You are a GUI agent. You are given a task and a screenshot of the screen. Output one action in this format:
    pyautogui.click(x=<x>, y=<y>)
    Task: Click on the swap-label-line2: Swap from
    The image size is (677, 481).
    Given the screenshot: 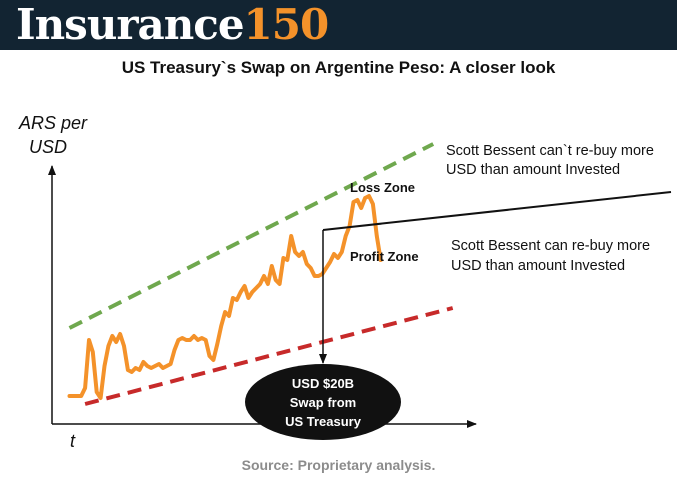 What is the action you would take?
    pyautogui.click(x=323, y=402)
    